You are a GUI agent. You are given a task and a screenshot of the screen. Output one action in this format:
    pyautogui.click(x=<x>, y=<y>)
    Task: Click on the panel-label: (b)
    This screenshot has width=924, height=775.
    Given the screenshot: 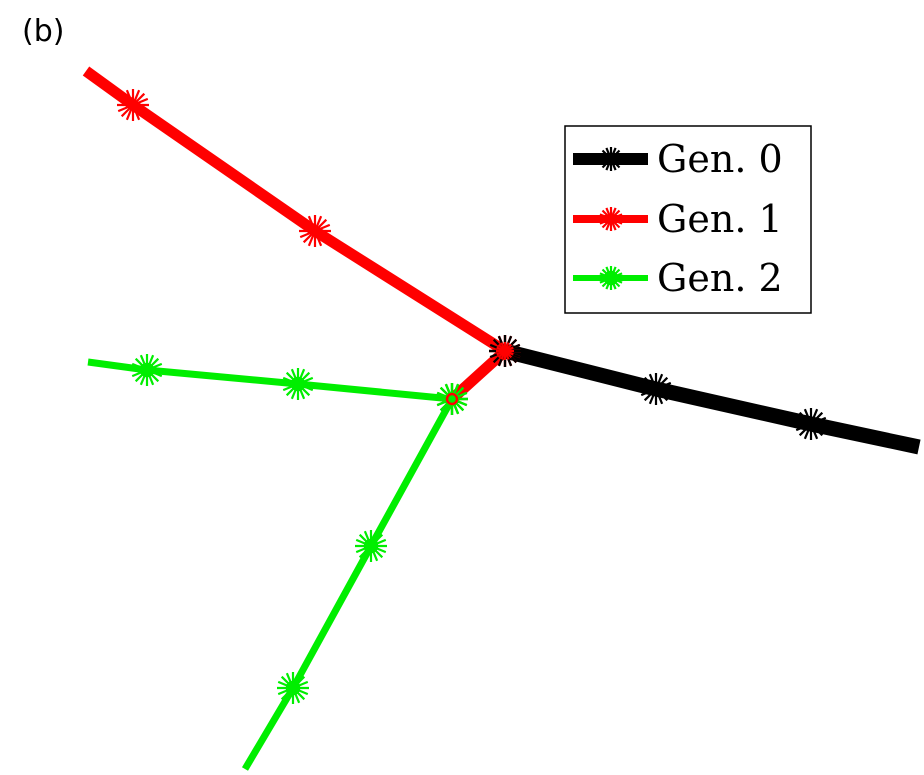 What is the action you would take?
    pyautogui.click(x=43, y=31)
    